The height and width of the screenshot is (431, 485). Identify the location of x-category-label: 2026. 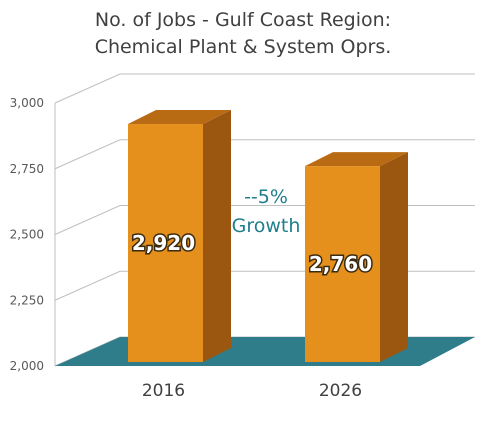
(340, 391).